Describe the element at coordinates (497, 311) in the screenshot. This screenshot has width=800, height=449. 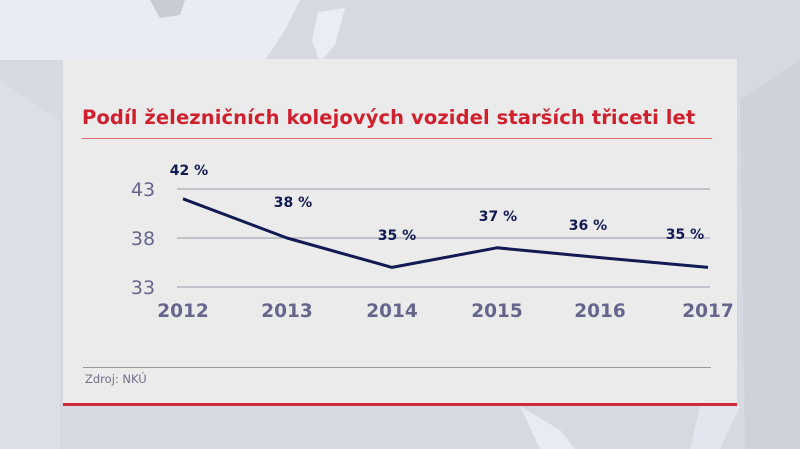
I see `x-tick-label: 2015` at that location.